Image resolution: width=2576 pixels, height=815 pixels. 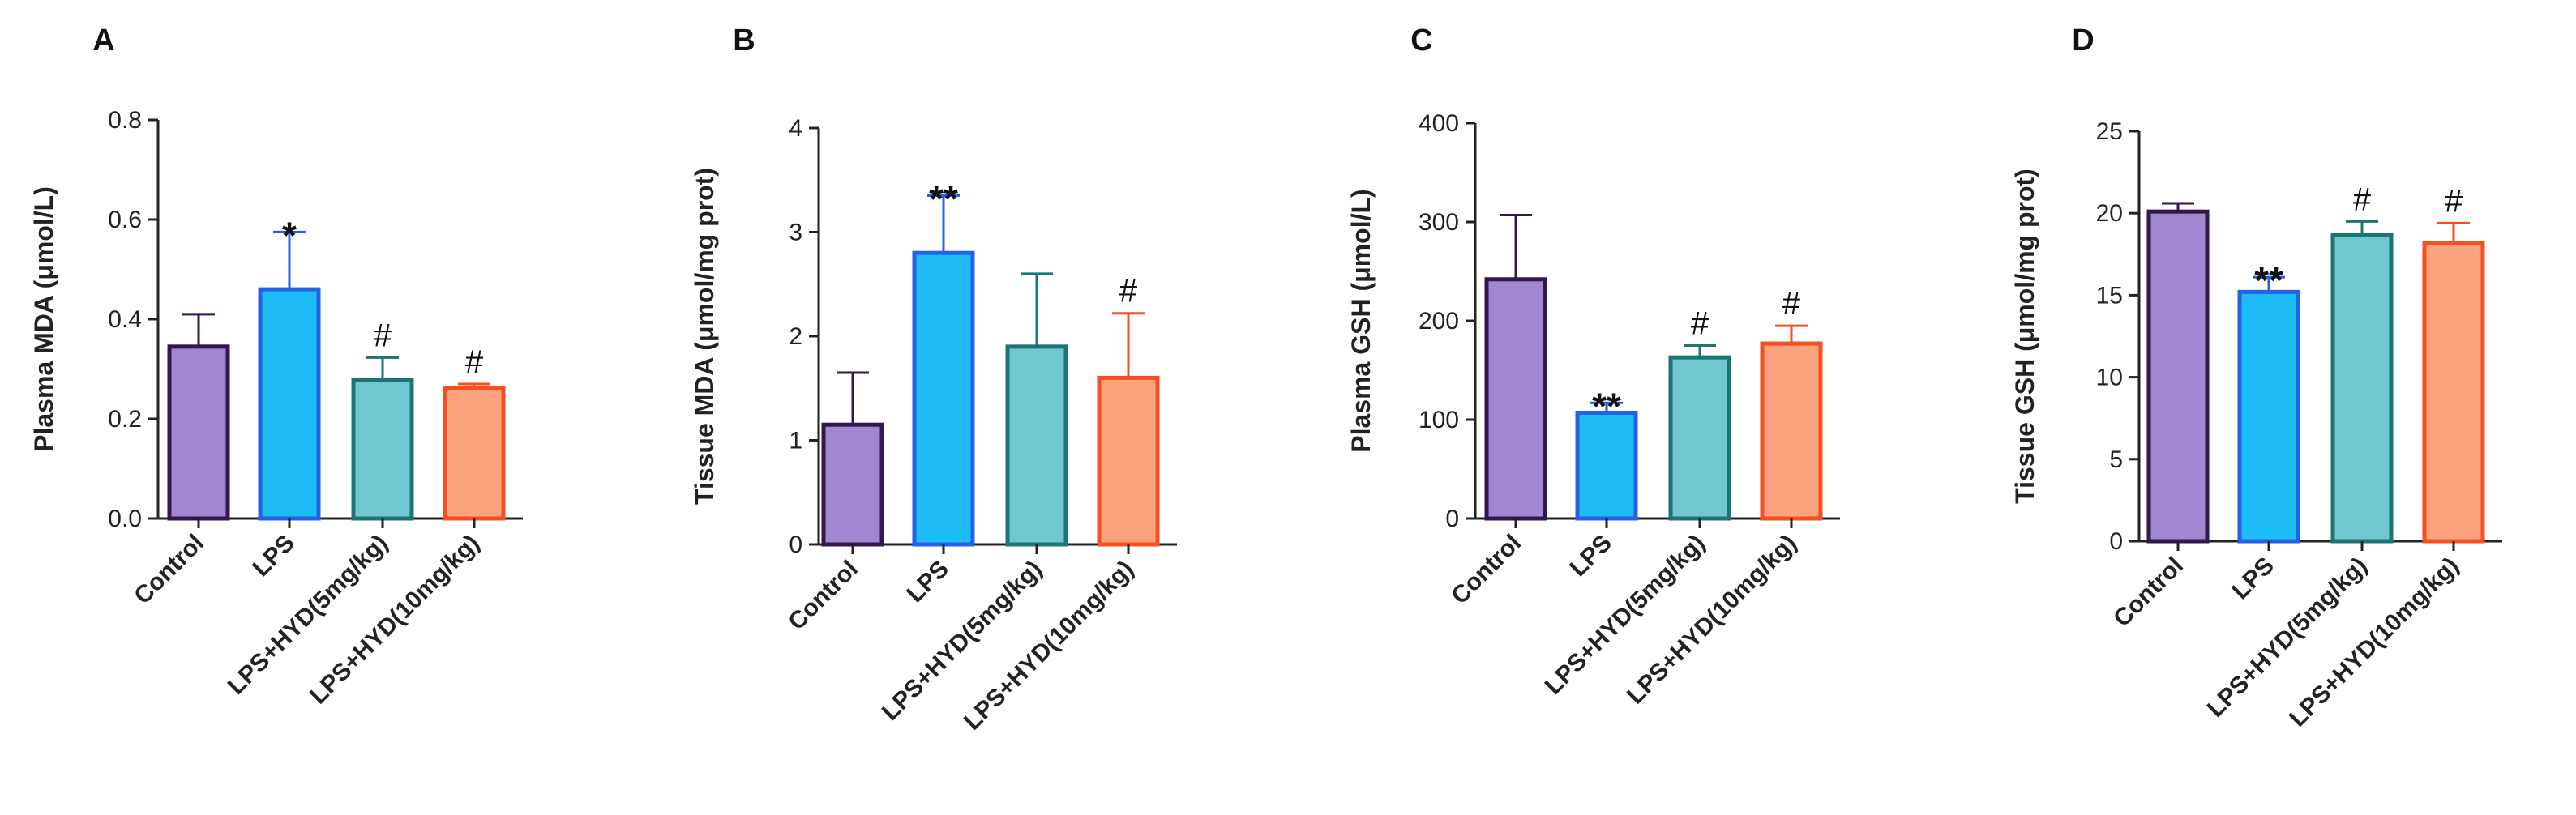 I want to click on y-tick-label: 25, so click(x=2109, y=131).